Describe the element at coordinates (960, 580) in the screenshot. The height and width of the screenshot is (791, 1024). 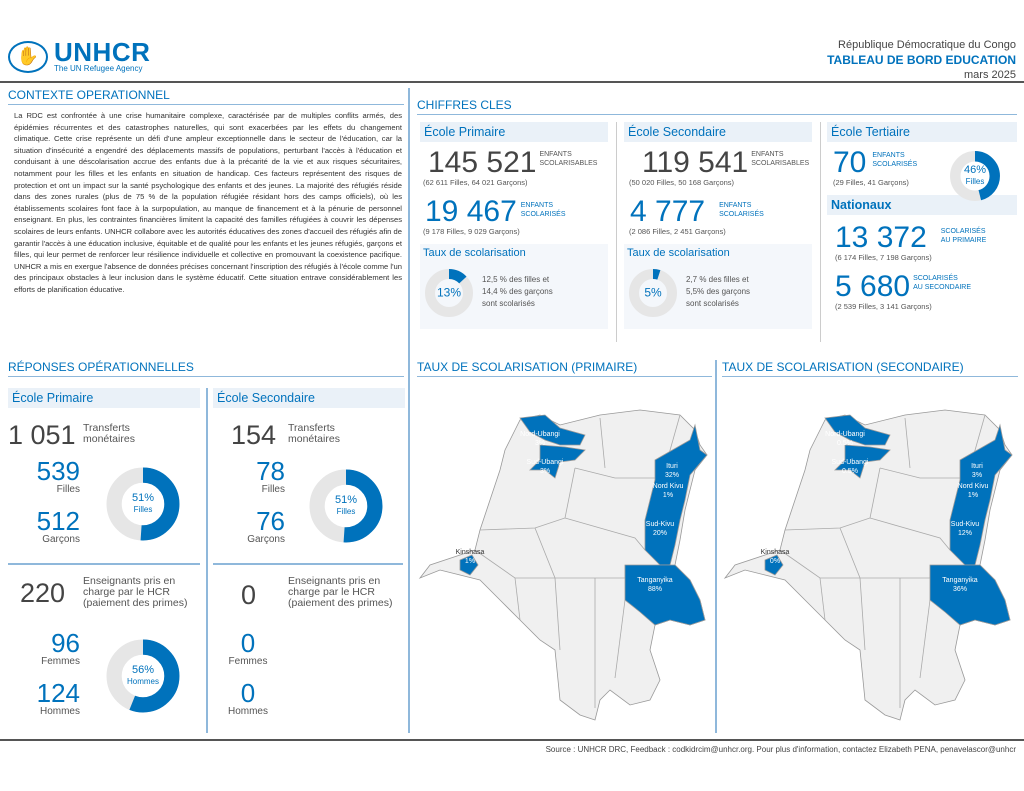
I see `province-name: Tanganyika` at that location.